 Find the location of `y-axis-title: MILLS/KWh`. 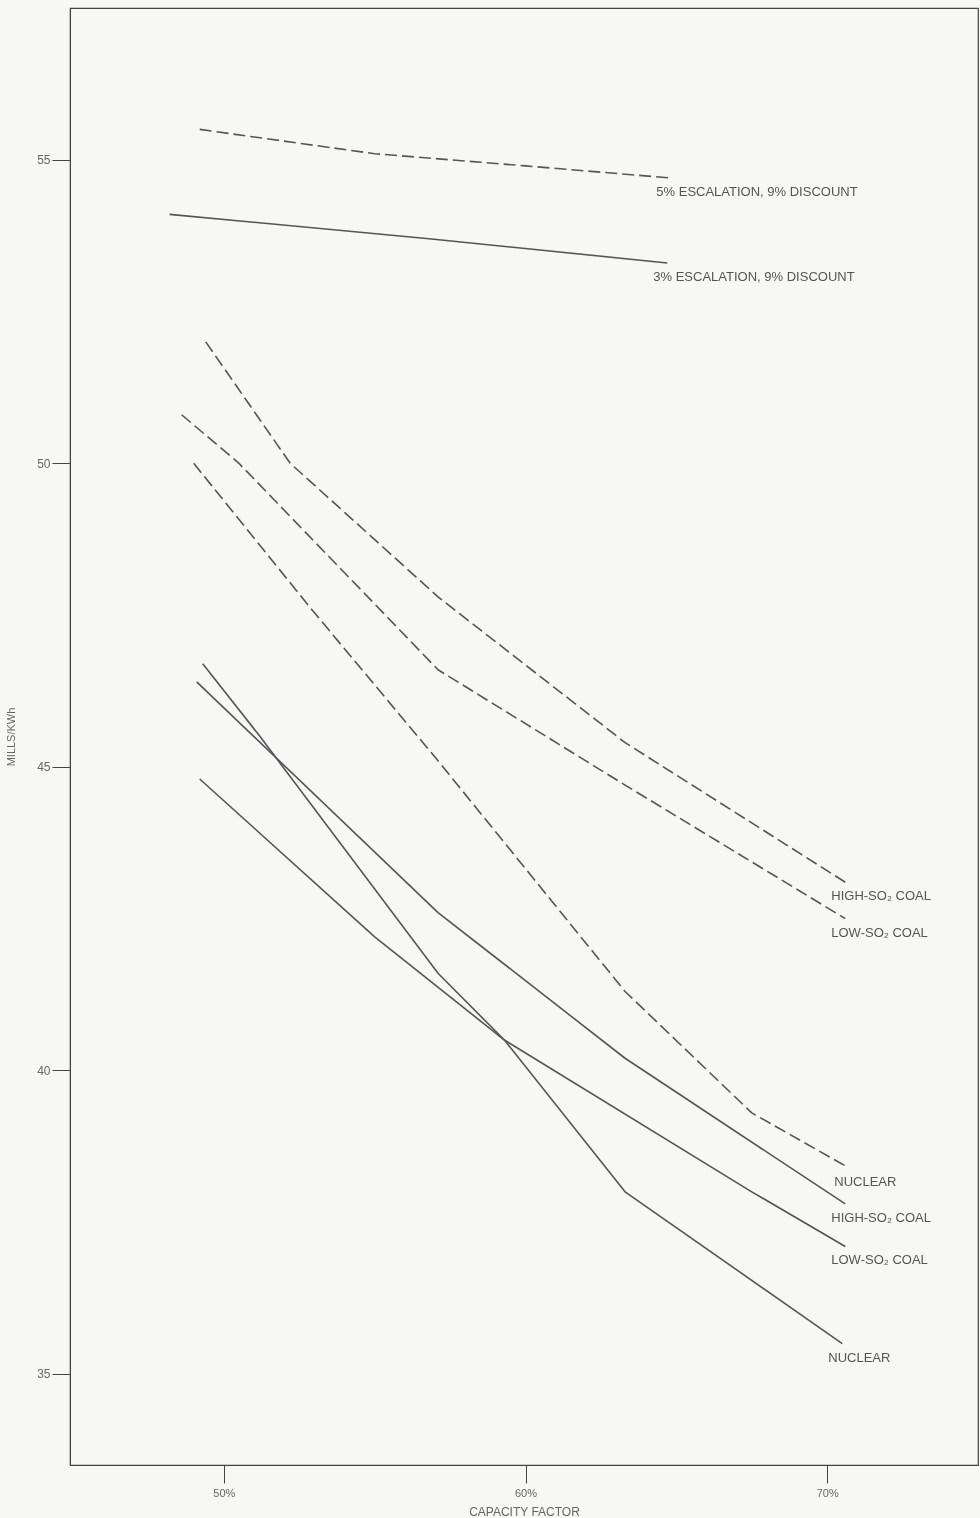

y-axis-title: MILLS/KWh is located at coordinates (11, 737).